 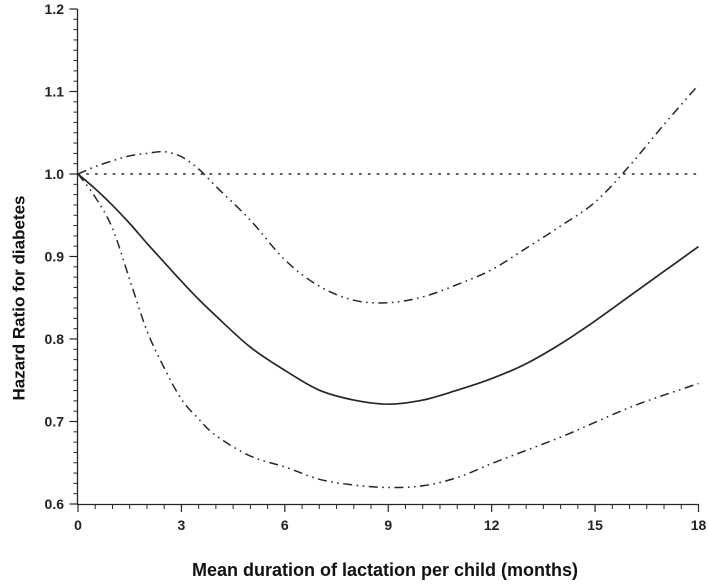 I want to click on y-tick-label: 0.6, so click(x=55, y=504).